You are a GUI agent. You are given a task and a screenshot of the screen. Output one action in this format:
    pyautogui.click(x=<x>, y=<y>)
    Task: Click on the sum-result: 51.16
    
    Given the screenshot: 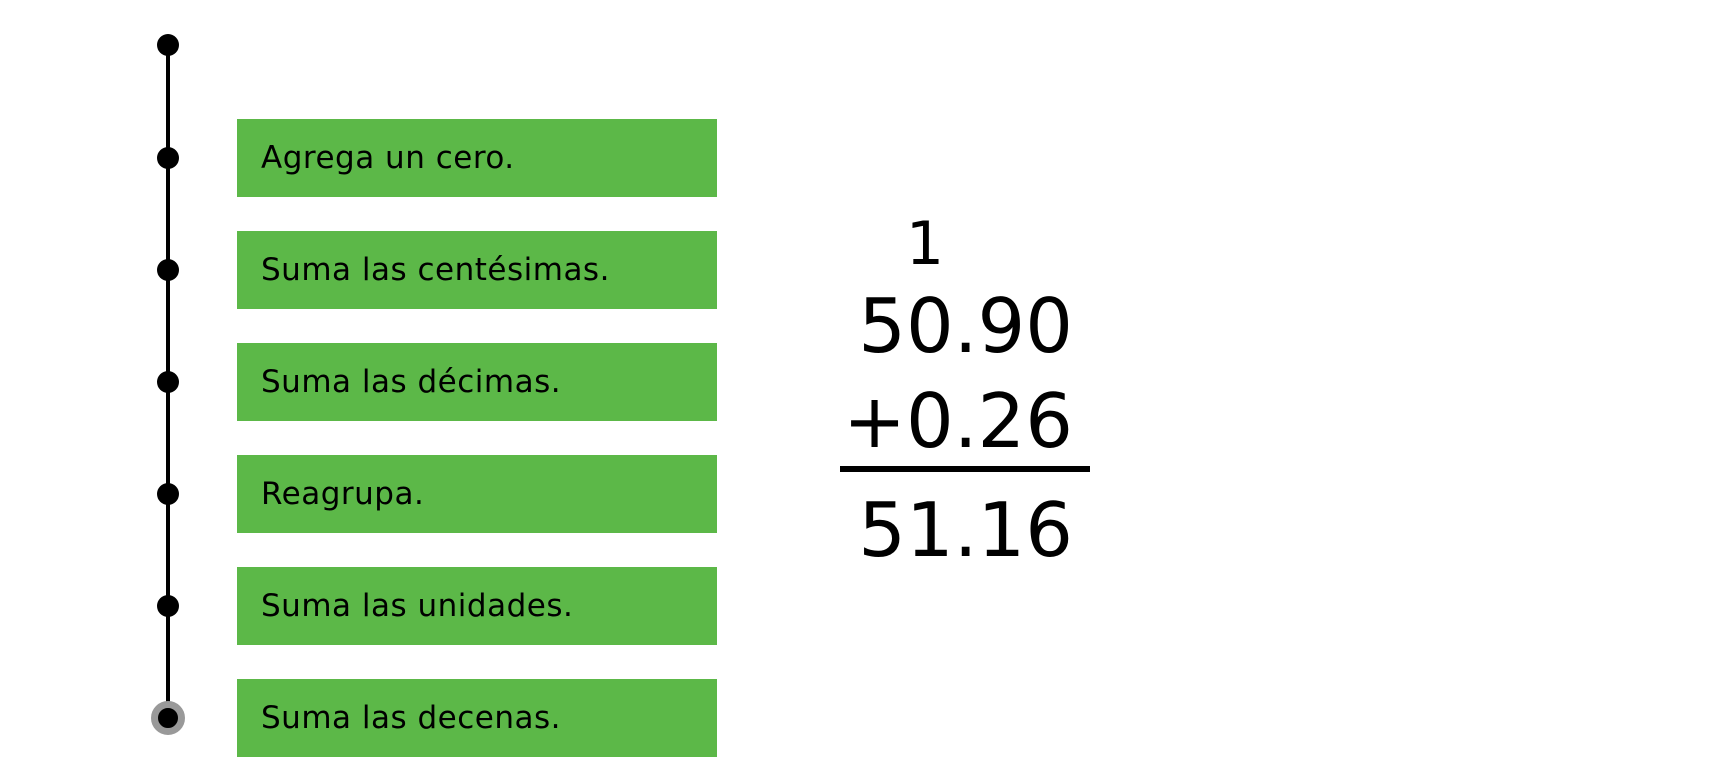 What is the action you would take?
    pyautogui.click(x=965, y=530)
    